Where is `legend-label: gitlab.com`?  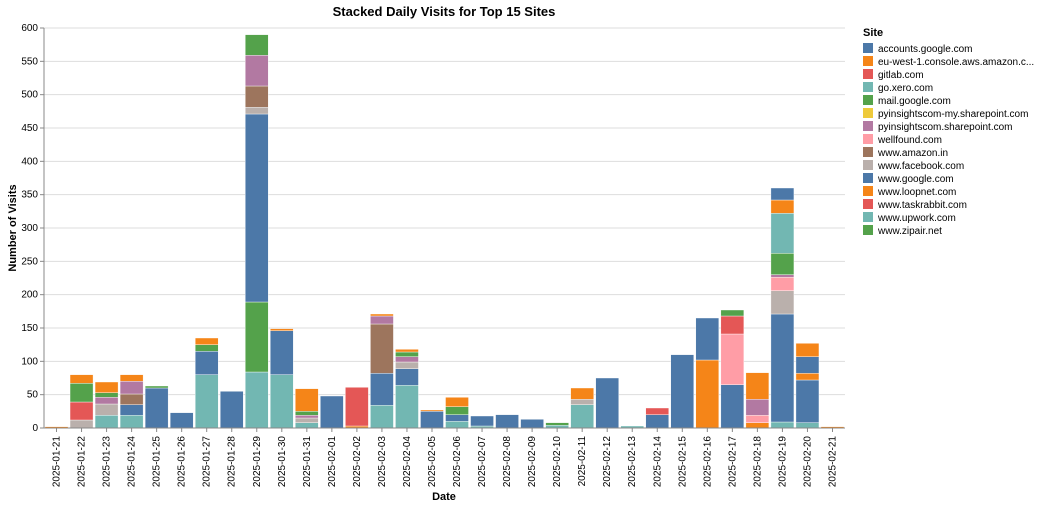
legend-label: gitlab.com is located at coordinates (901, 75).